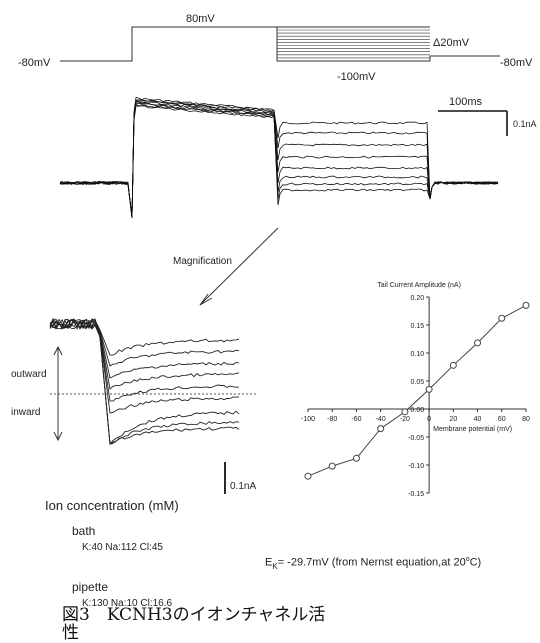  What do you see at coordinates (417, 354) in the screenshot?
I see `y-tick-label: 0.10` at bounding box center [417, 354].